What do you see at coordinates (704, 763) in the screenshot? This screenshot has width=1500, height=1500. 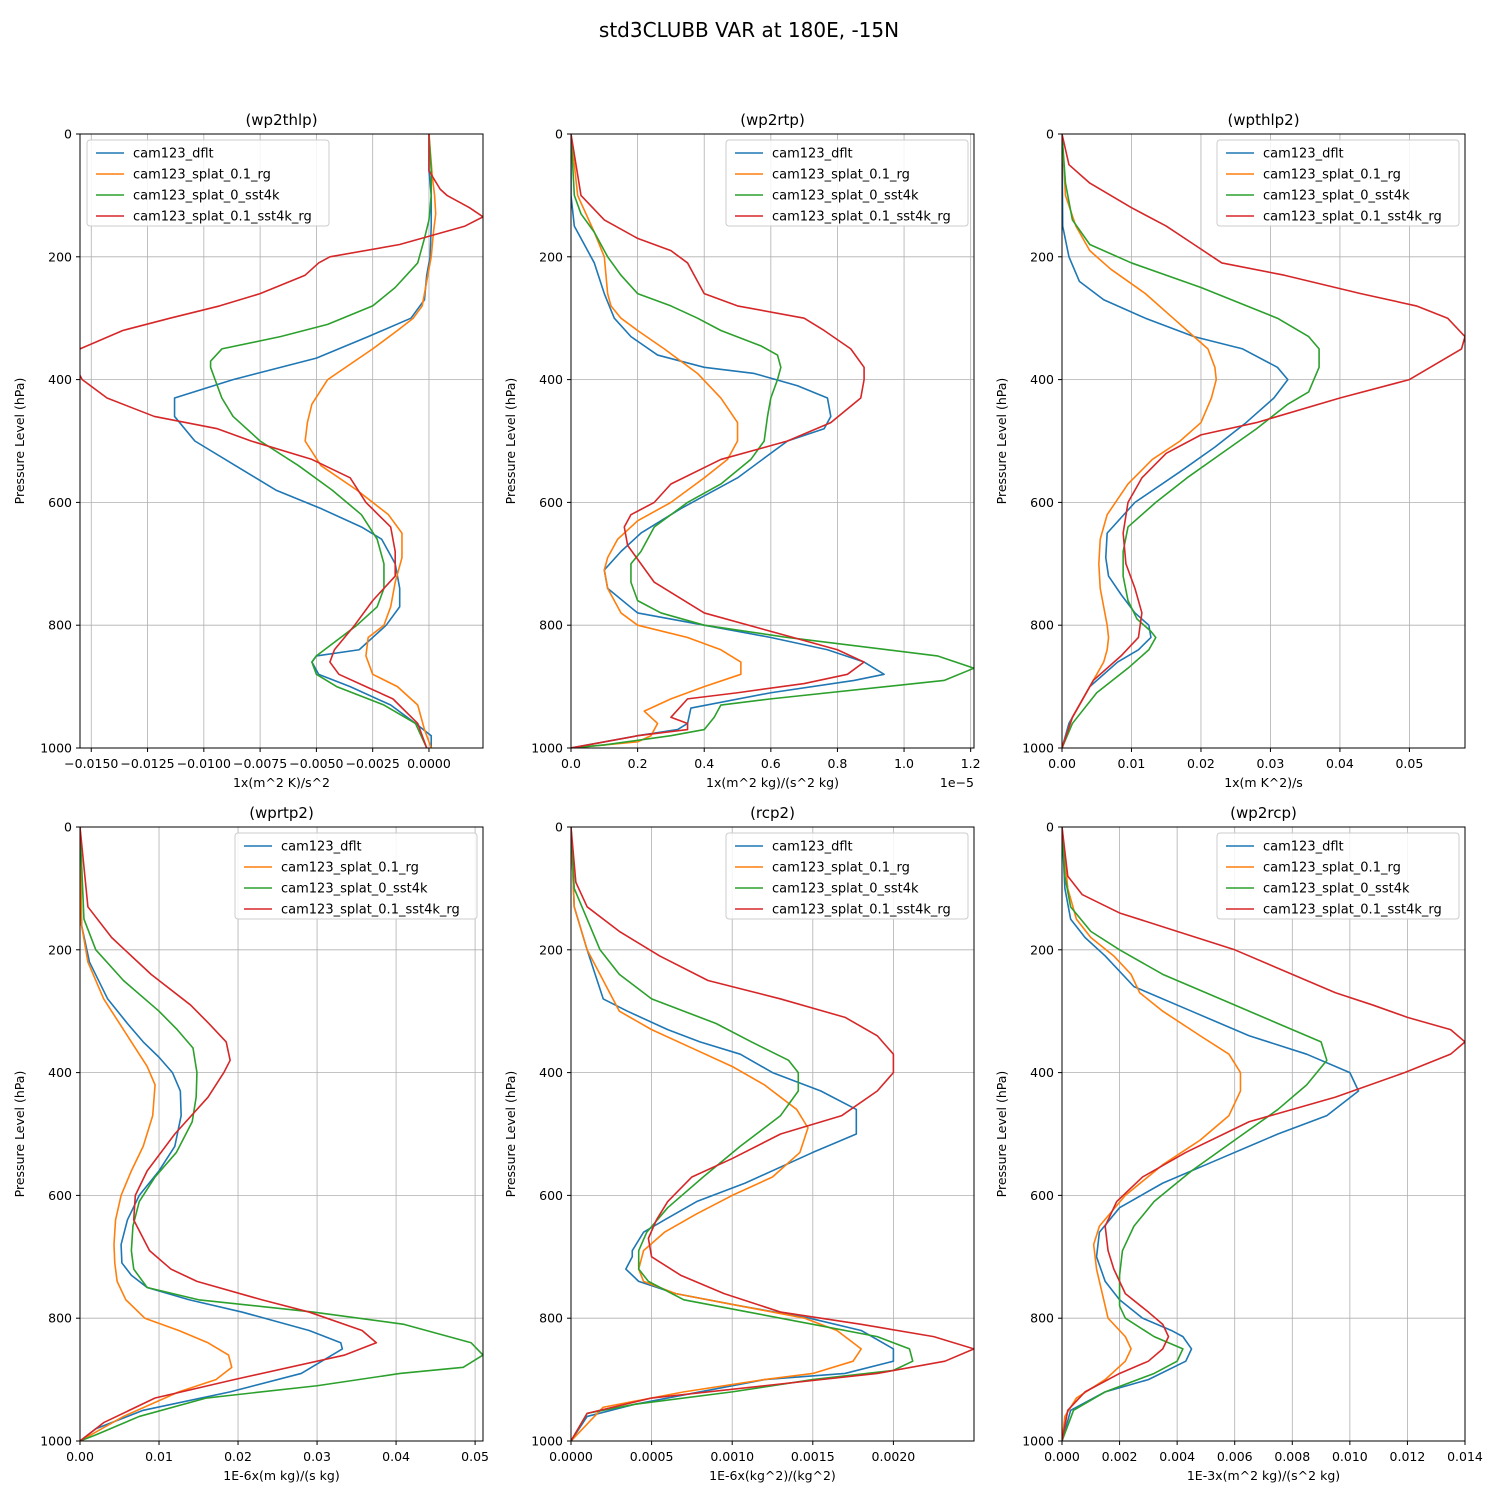 I see `x-tick-label: 0.4` at bounding box center [704, 763].